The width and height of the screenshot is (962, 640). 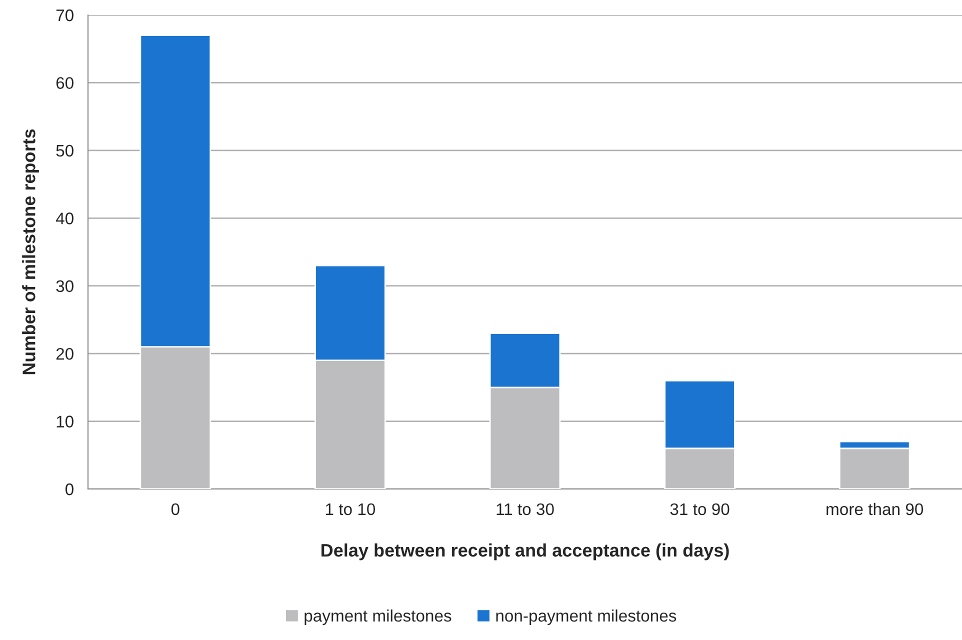 I want to click on x-tick-label: 1 to 10, so click(x=351, y=509).